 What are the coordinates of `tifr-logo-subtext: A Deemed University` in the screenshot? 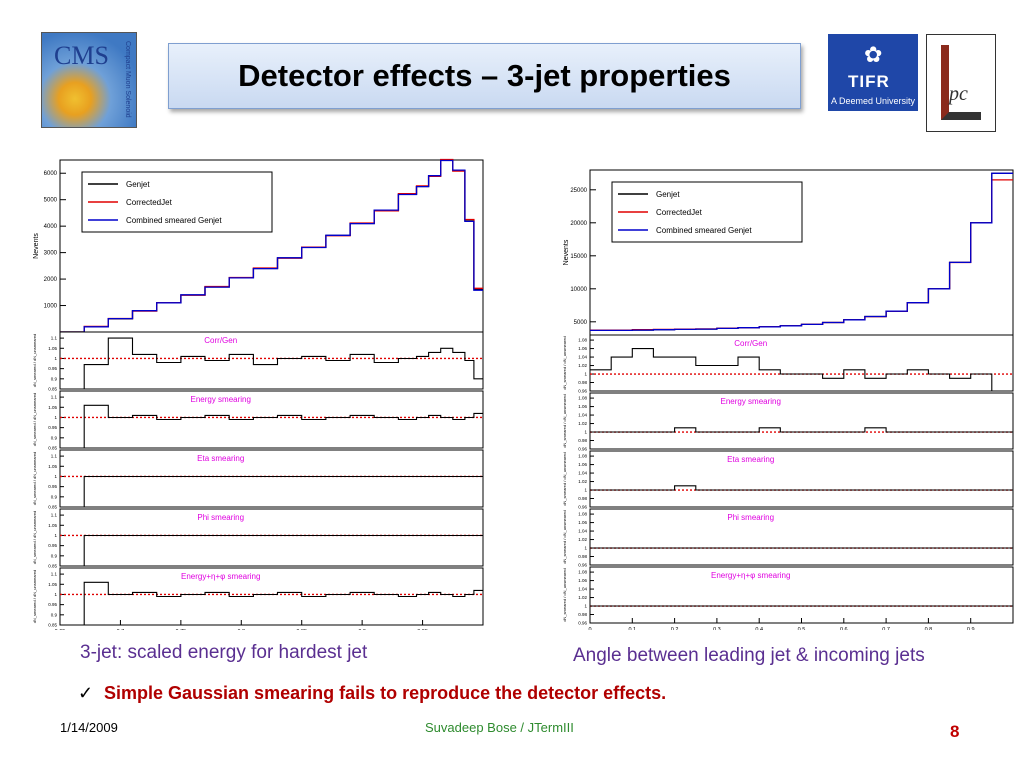 It's located at (873, 101).